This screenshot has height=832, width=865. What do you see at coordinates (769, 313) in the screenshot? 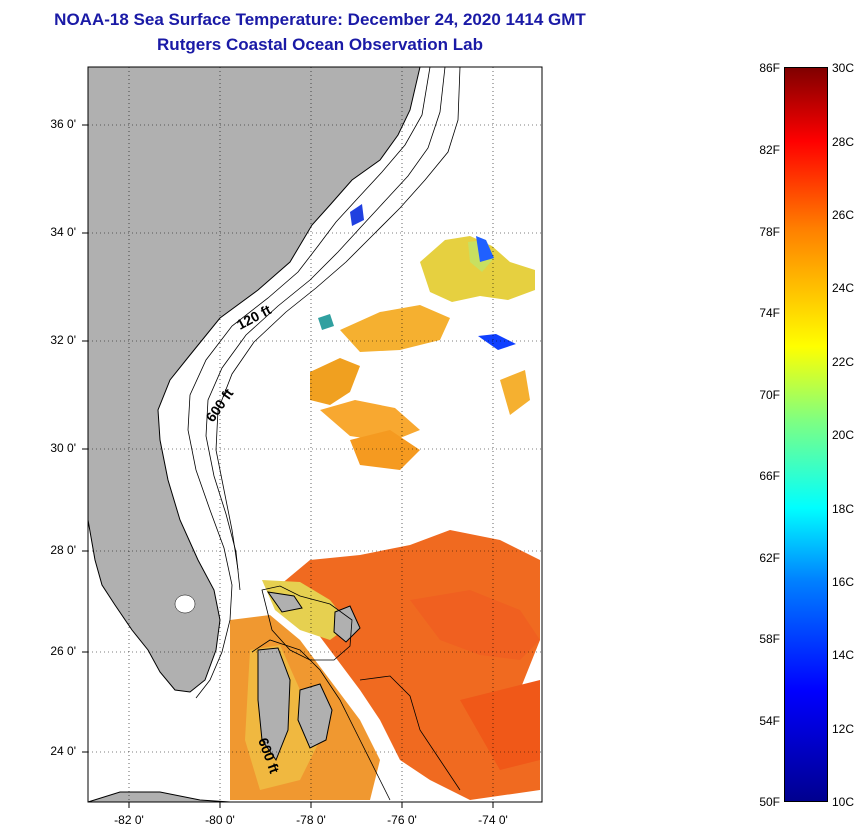
I see `cb-label-74f: 74F` at bounding box center [769, 313].